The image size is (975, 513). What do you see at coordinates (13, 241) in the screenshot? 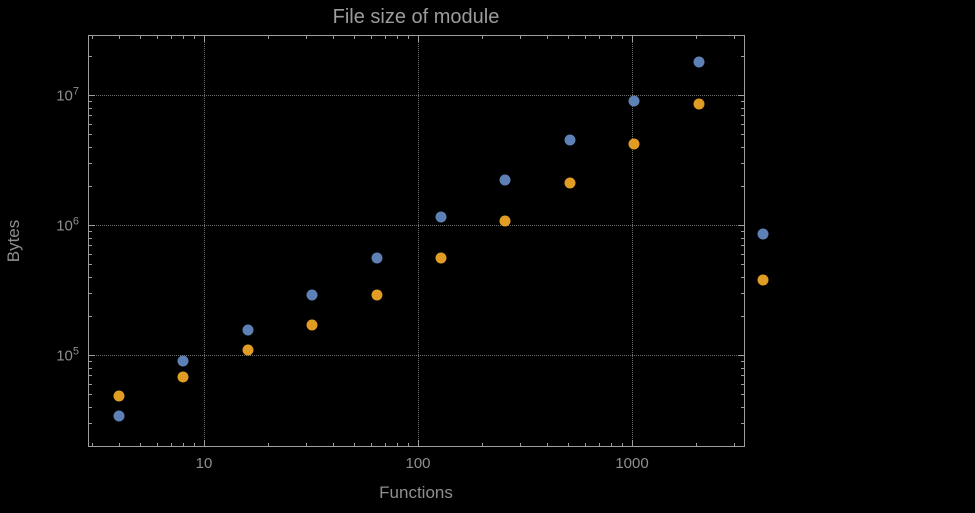
I see `y-axis-label: Bytes` at bounding box center [13, 241].